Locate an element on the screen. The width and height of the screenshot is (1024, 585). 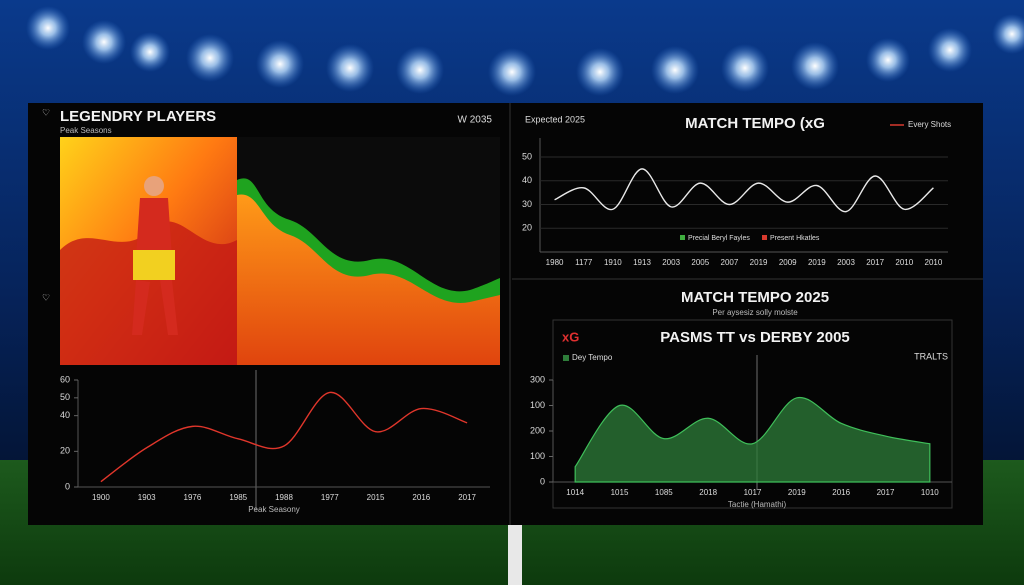
panel-note: W 2035 is located at coordinates (475, 120).